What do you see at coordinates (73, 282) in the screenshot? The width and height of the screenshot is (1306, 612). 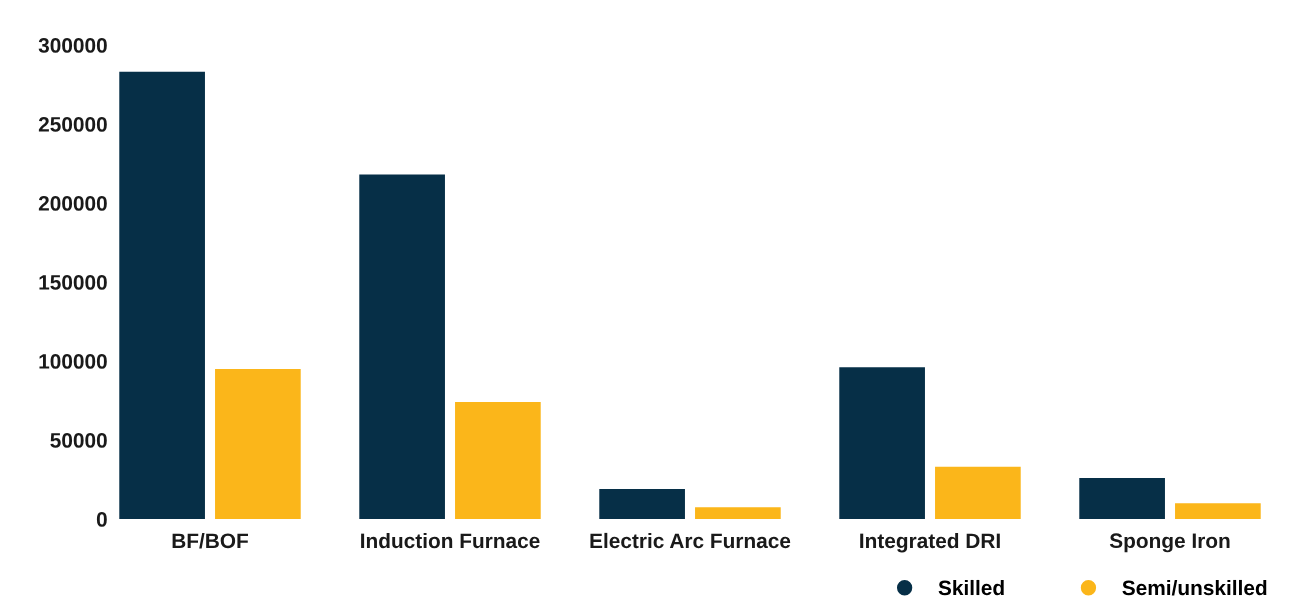 I see `y-tick-label: 150000` at bounding box center [73, 282].